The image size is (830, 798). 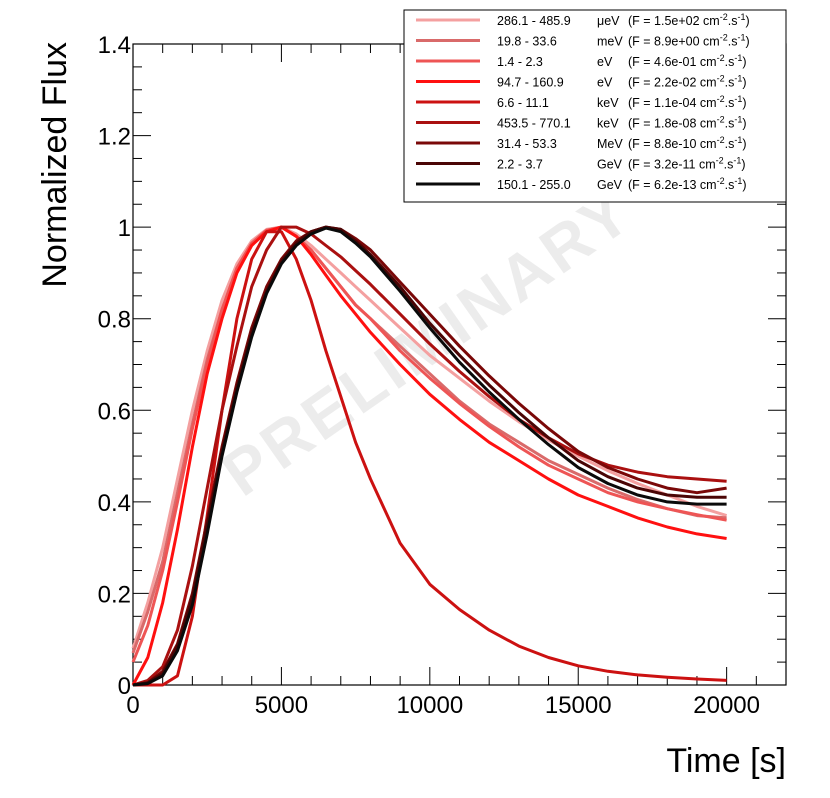 I want to click on legend-range: 453.5 - 770.1, so click(x=534, y=124).